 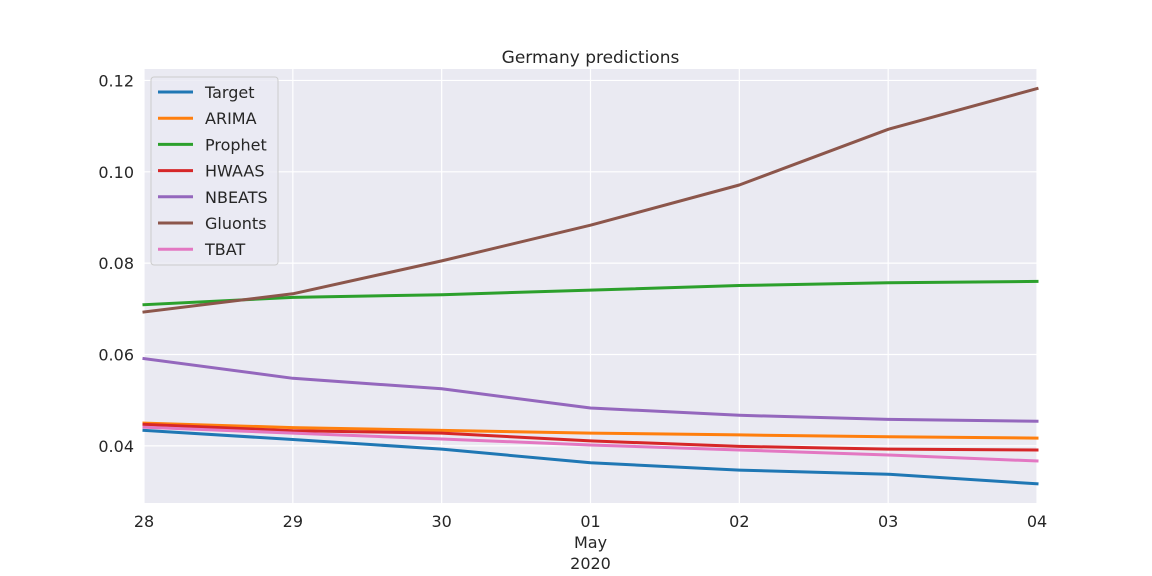 I want to click on x-tick-label: 03, so click(x=888, y=521).